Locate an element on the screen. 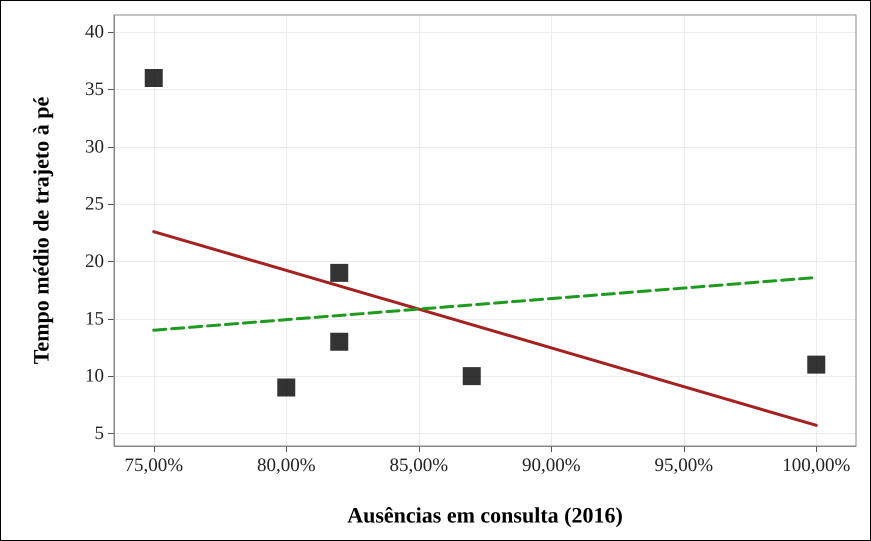 This screenshot has height=541, width=871. y-tick-label: 35 is located at coordinates (94, 89).